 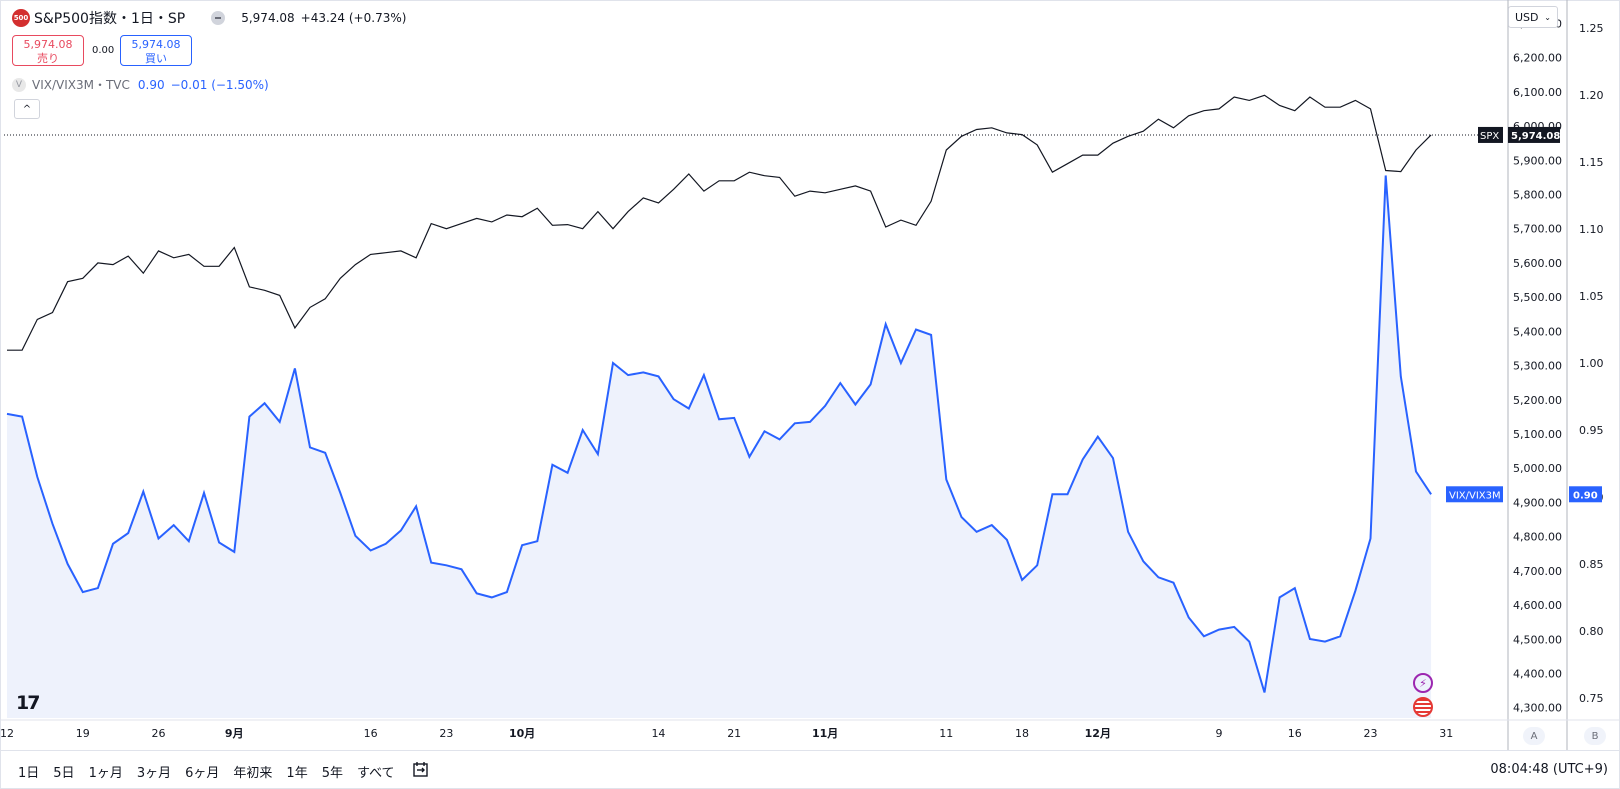 I want to click on left-axis-tick: 5,900.00, so click(x=1537, y=160).